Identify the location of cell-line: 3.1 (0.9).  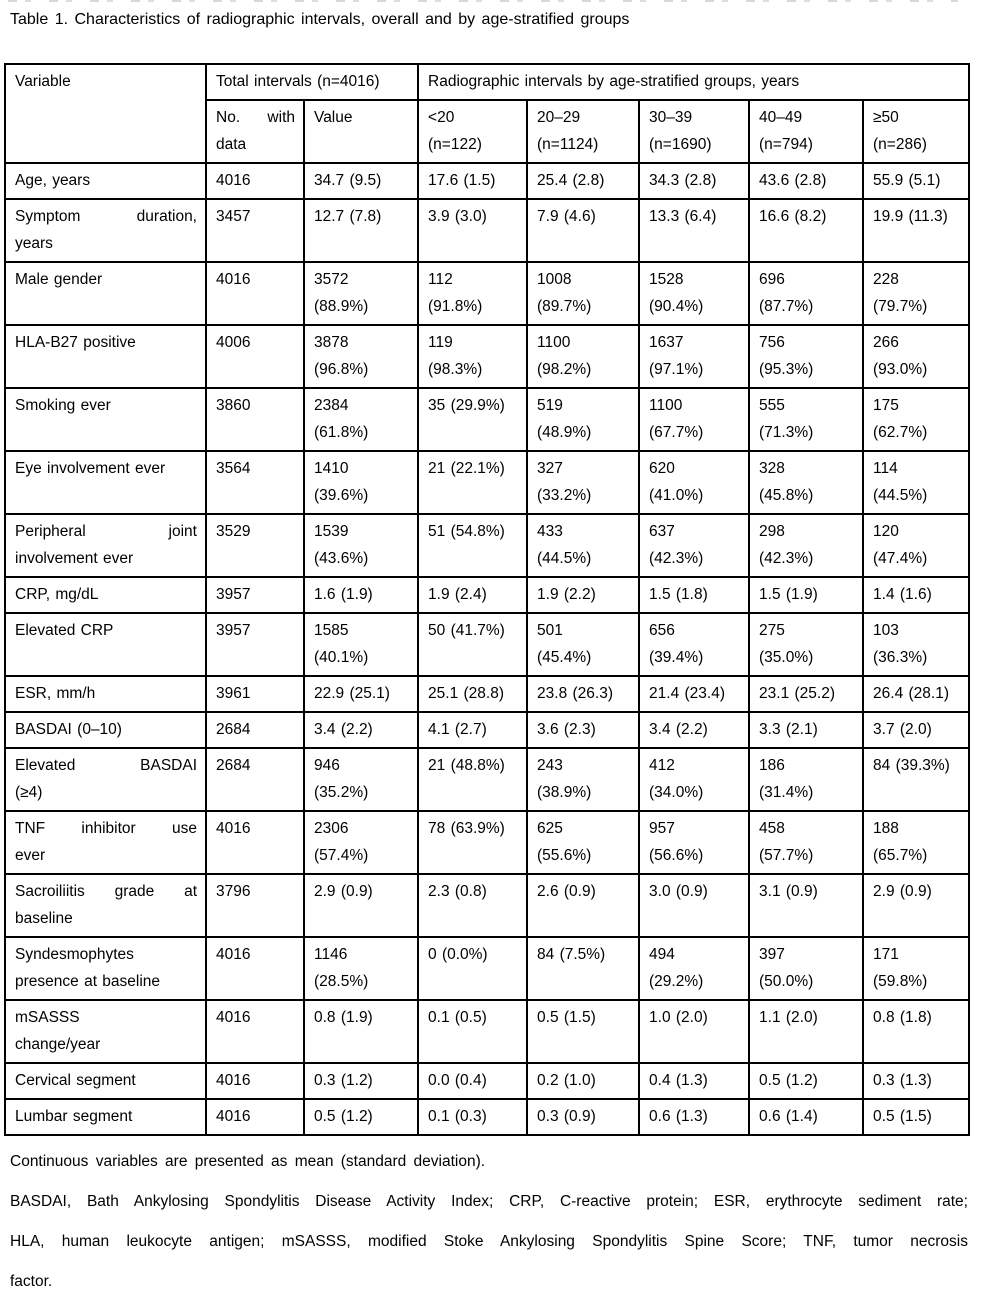
(788, 891).